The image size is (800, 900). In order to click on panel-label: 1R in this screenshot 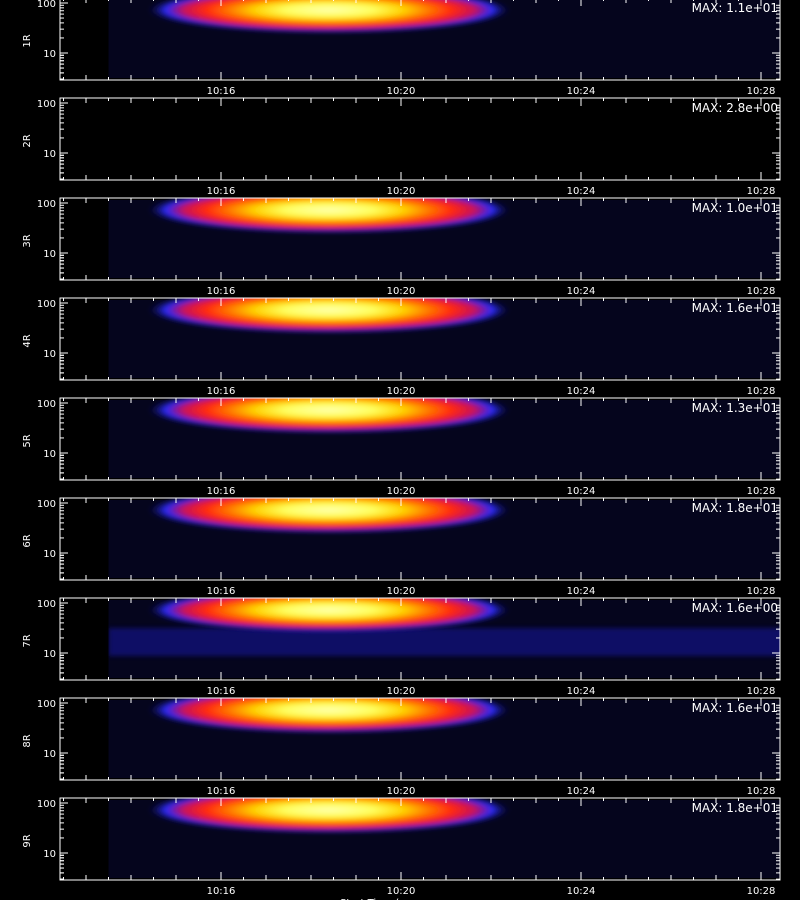, I will do `click(27, 40)`.